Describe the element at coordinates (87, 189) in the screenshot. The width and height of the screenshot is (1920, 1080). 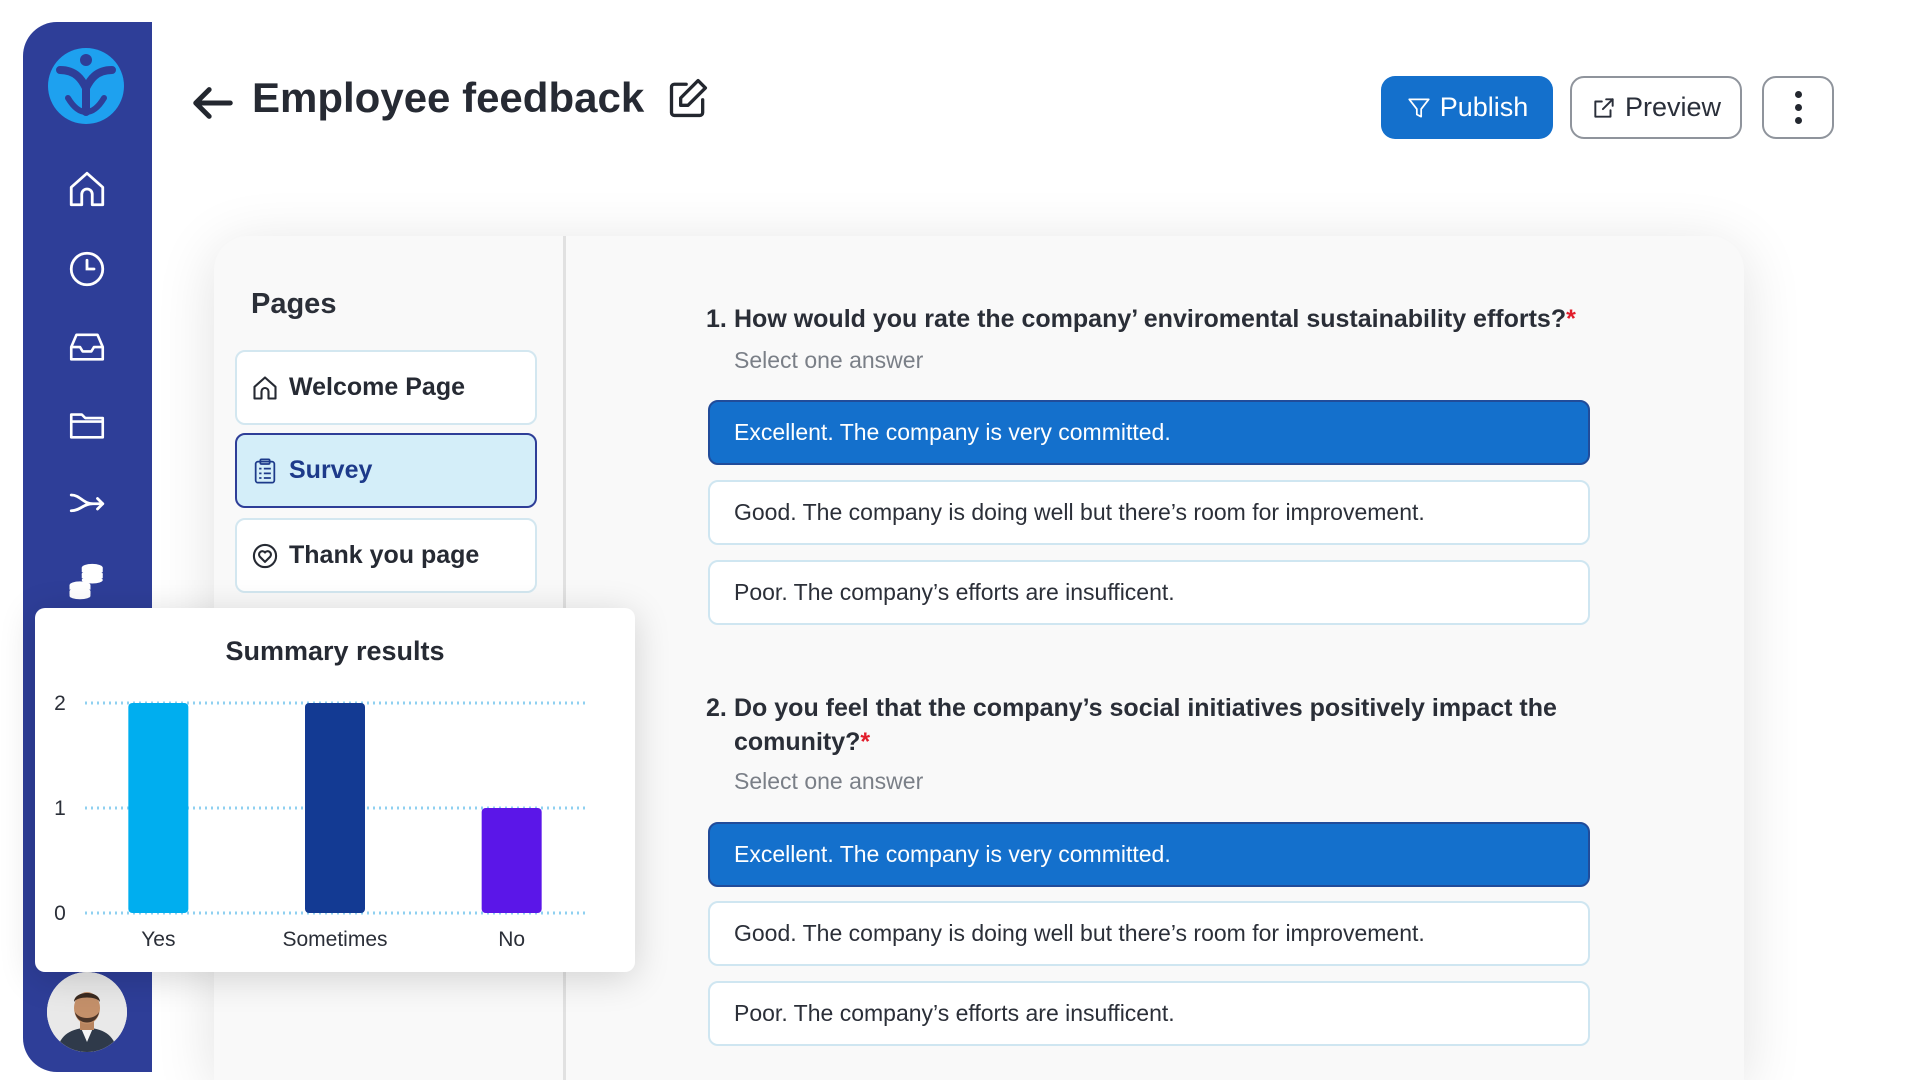
I see `nav-home-icon` at that location.